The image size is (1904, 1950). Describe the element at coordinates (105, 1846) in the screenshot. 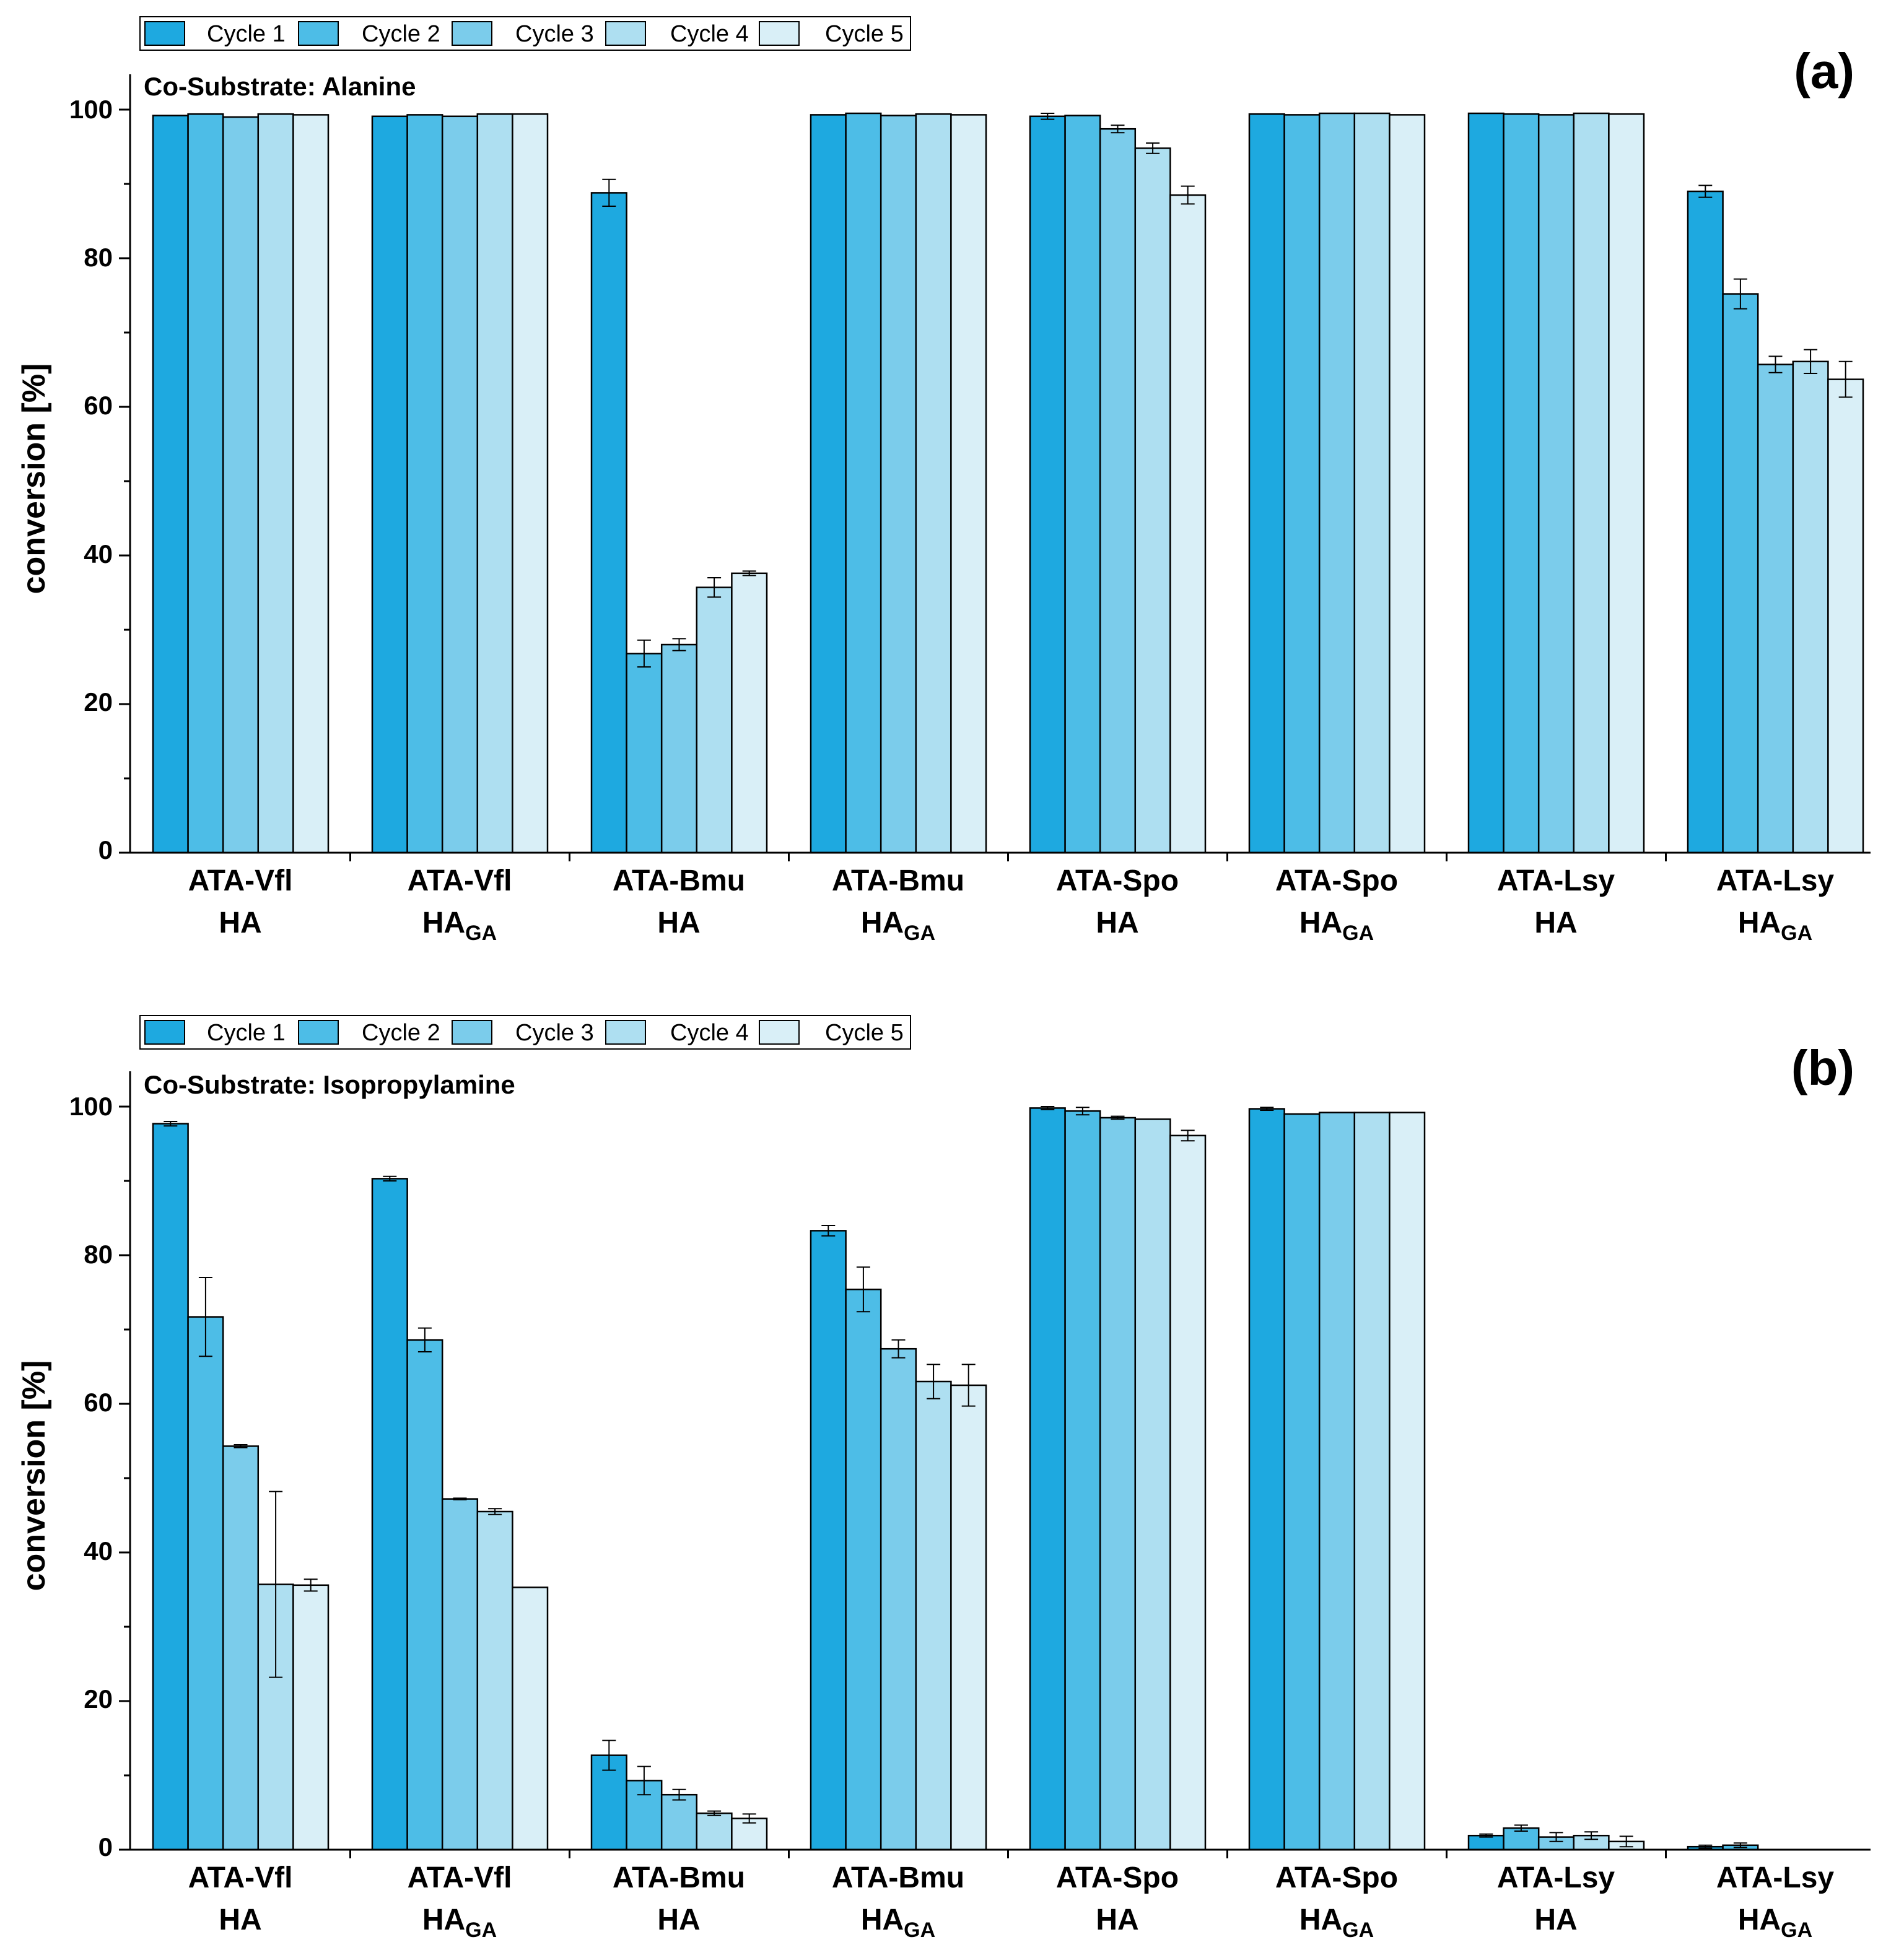

I see `y-tick-label: 0` at that location.